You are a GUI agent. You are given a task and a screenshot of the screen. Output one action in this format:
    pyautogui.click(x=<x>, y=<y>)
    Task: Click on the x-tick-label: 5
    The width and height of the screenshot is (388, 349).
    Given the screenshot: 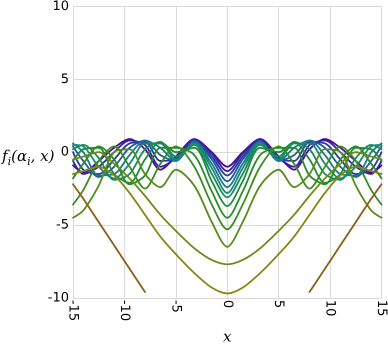 What is the action you would take?
    pyautogui.click(x=278, y=304)
    